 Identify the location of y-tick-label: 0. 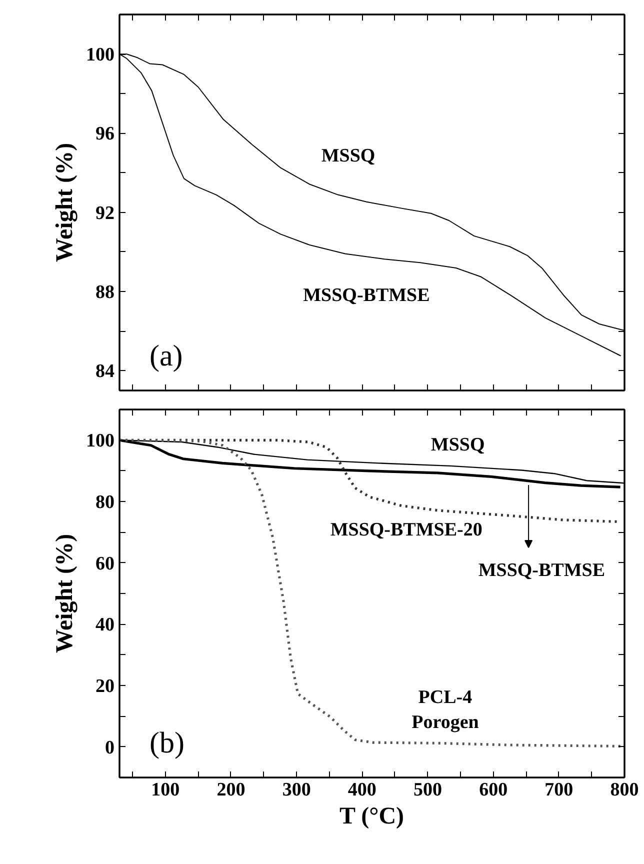
(109, 747).